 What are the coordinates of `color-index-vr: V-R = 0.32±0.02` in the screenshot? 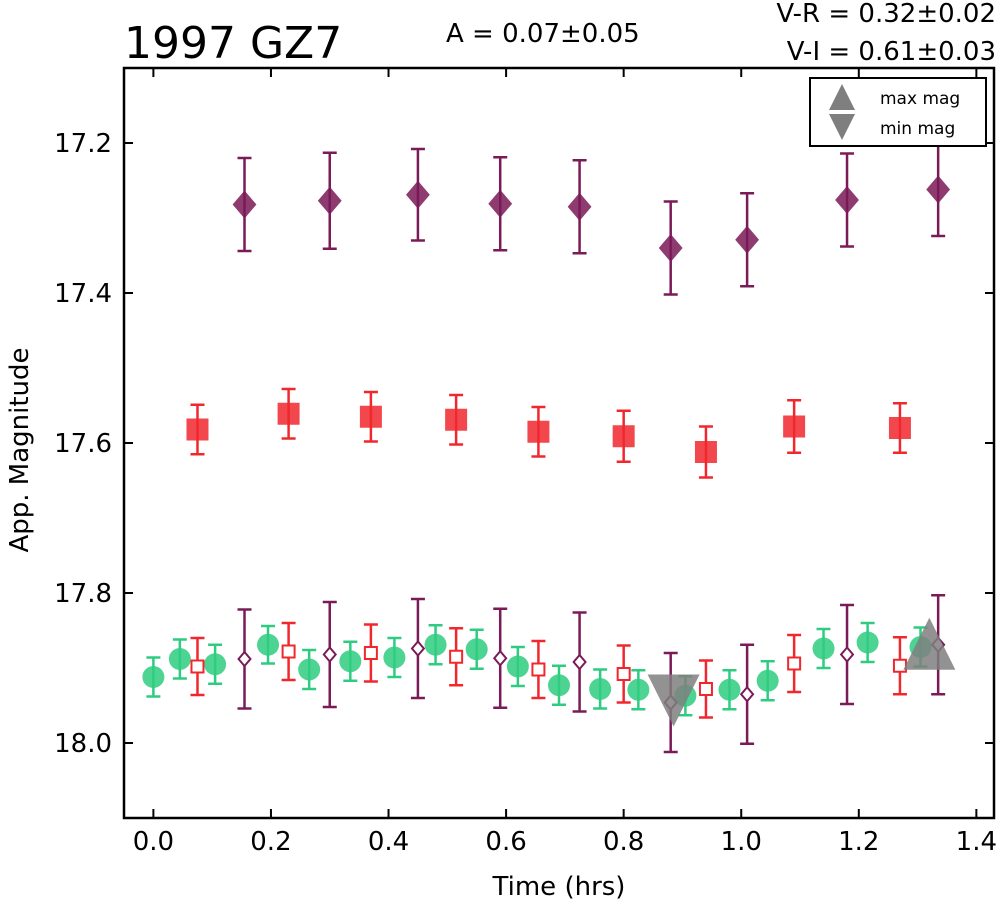 It's located at (886, 14).